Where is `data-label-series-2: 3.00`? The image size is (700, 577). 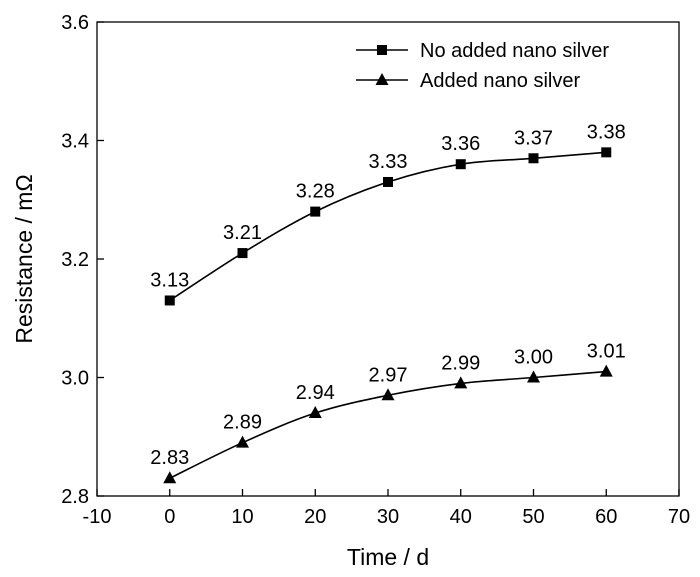 data-label-series-2: 3.00 is located at coordinates (533, 358).